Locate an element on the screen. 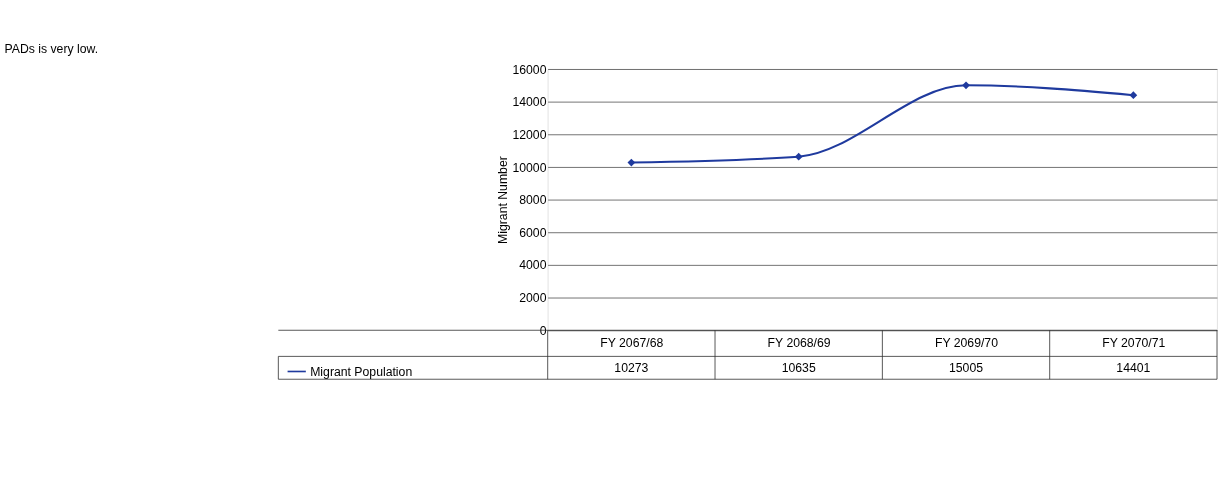 The width and height of the screenshot is (1226, 499). x-tick-label: FY 2068/69 is located at coordinates (799, 343).